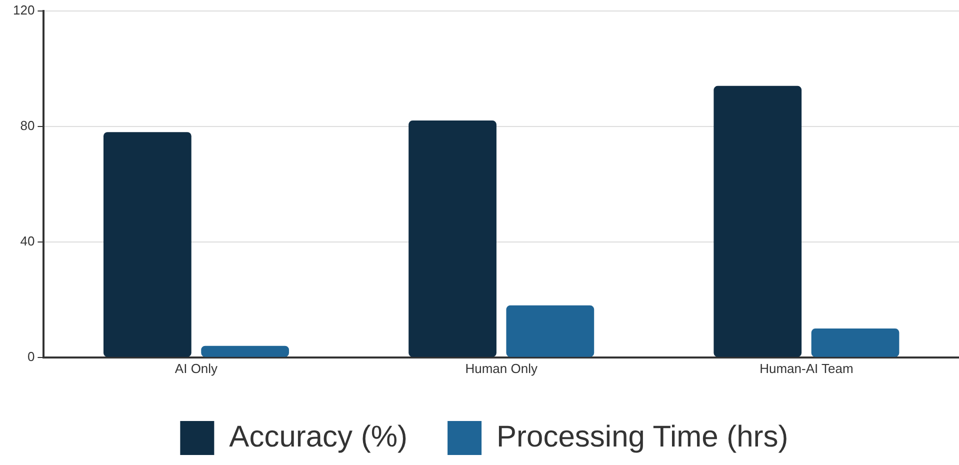 The width and height of the screenshot is (959, 465). I want to click on y-tick-label: 80, so click(27, 125).